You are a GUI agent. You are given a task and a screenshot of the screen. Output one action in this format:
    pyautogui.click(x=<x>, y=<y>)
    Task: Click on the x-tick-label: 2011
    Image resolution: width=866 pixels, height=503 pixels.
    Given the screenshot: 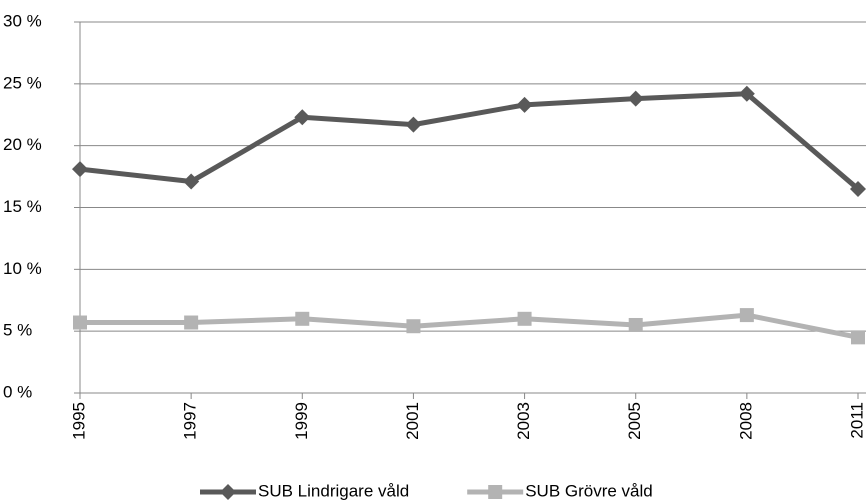 What is the action you would take?
    pyautogui.click(x=856, y=420)
    